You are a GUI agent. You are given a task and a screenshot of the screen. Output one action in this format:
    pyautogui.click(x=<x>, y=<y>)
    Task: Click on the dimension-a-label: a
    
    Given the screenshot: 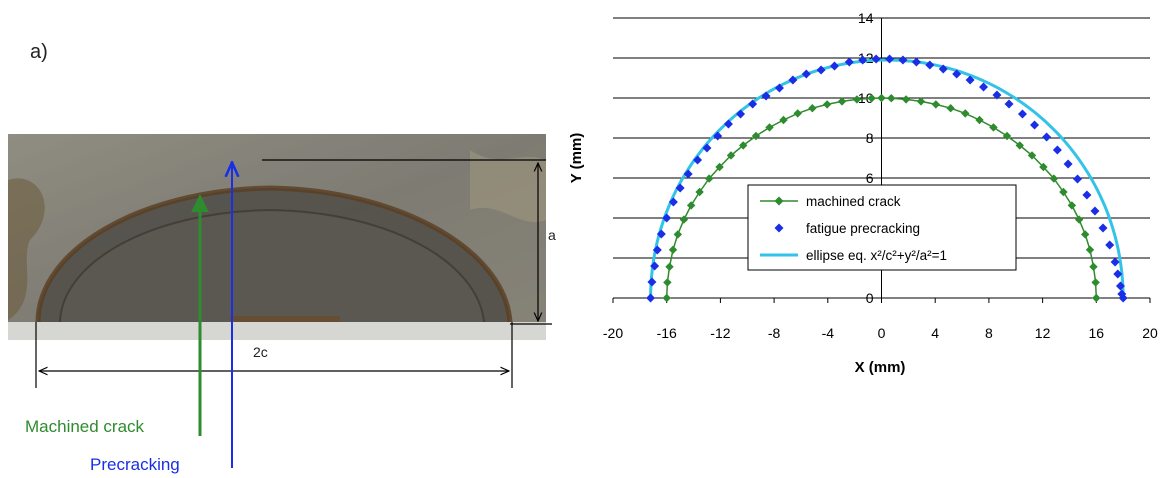 What is the action you would take?
    pyautogui.click(x=552, y=235)
    